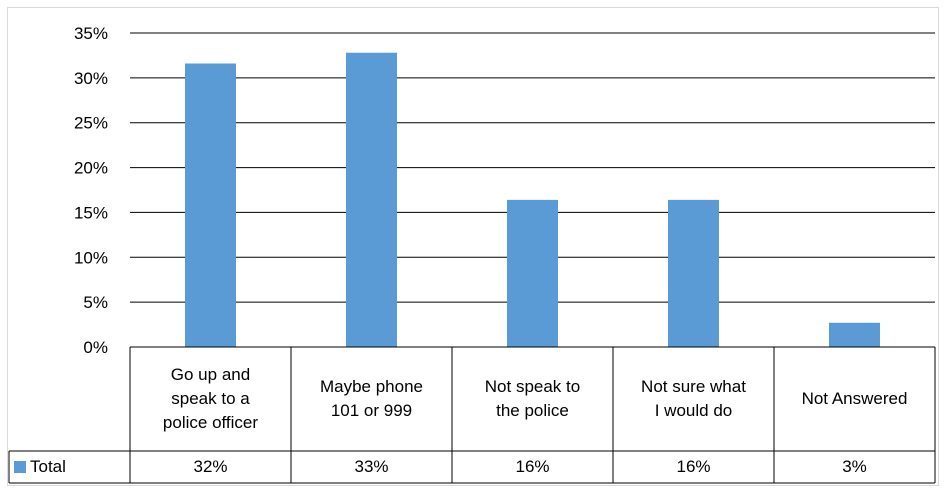  I want to click on y-tick-label: 0%, so click(95, 347).